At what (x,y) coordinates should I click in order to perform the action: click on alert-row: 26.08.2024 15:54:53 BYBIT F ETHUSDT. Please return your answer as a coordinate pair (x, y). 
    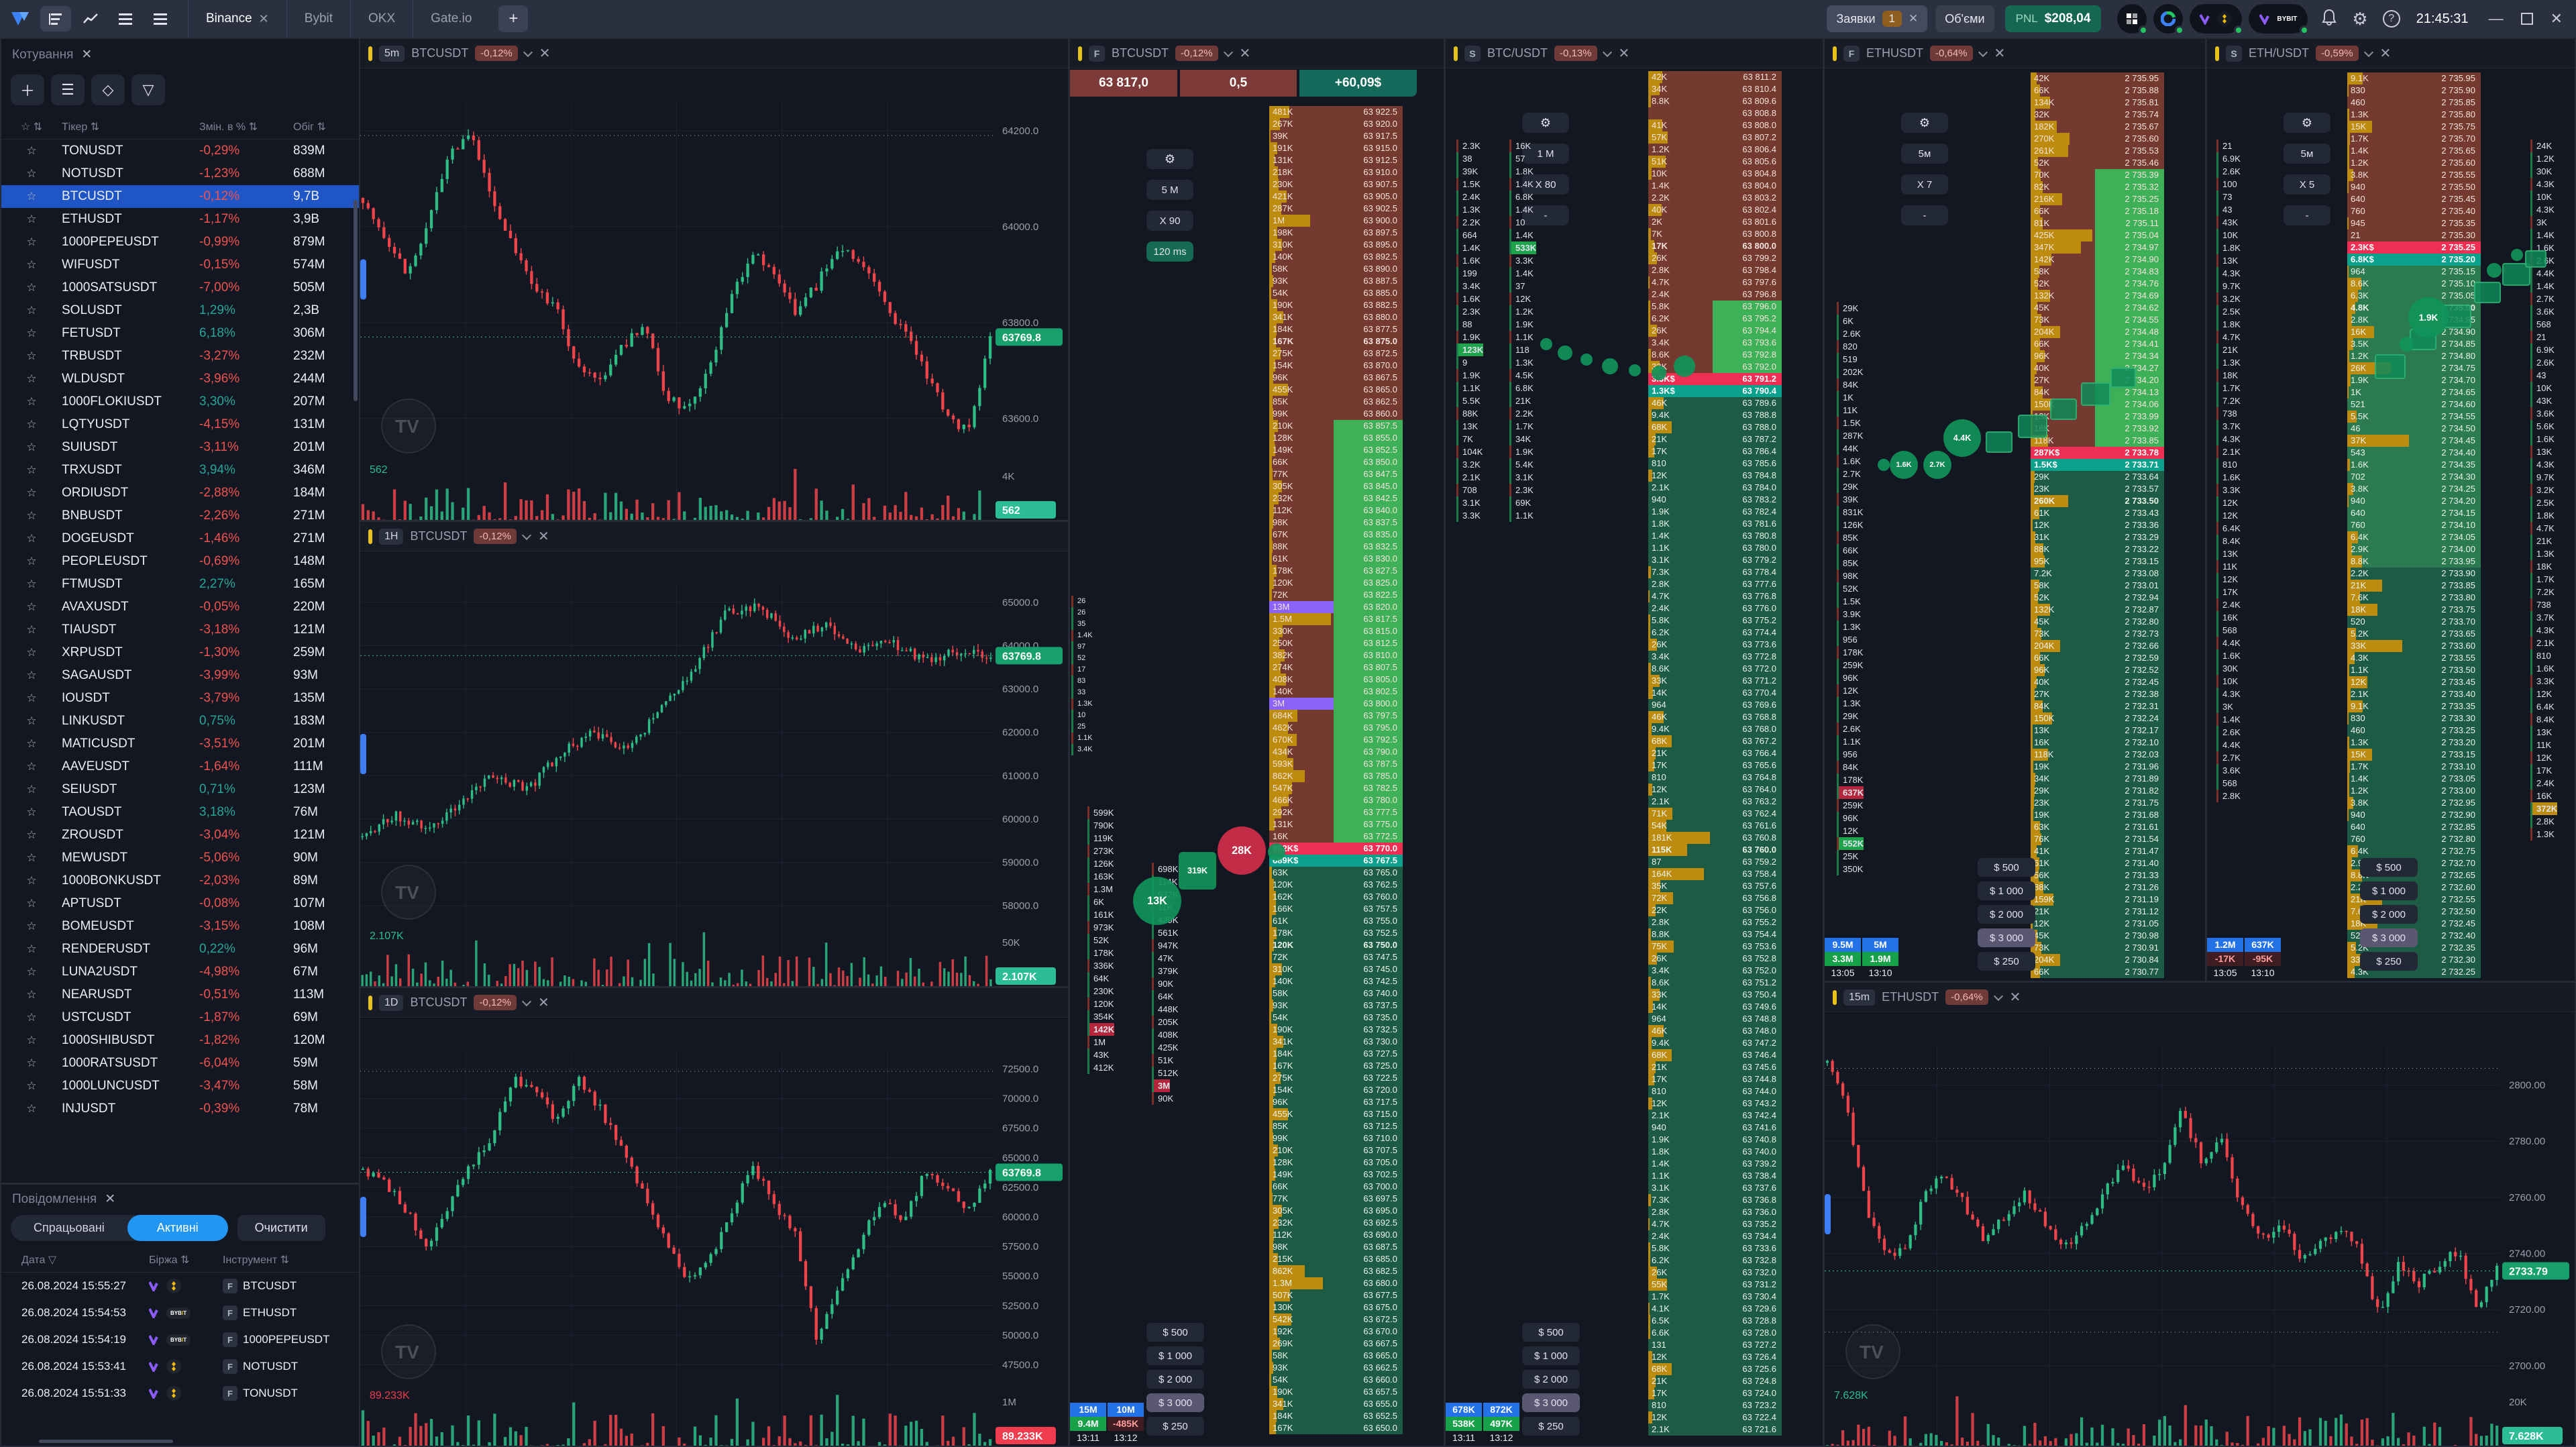
    Looking at the image, I should click on (180, 1312).